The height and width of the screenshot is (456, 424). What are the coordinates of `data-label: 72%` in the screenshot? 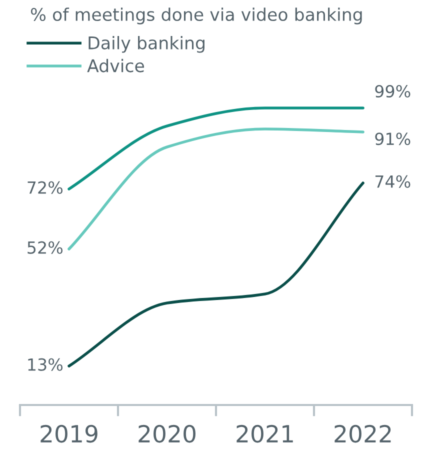 It's located at (45, 187).